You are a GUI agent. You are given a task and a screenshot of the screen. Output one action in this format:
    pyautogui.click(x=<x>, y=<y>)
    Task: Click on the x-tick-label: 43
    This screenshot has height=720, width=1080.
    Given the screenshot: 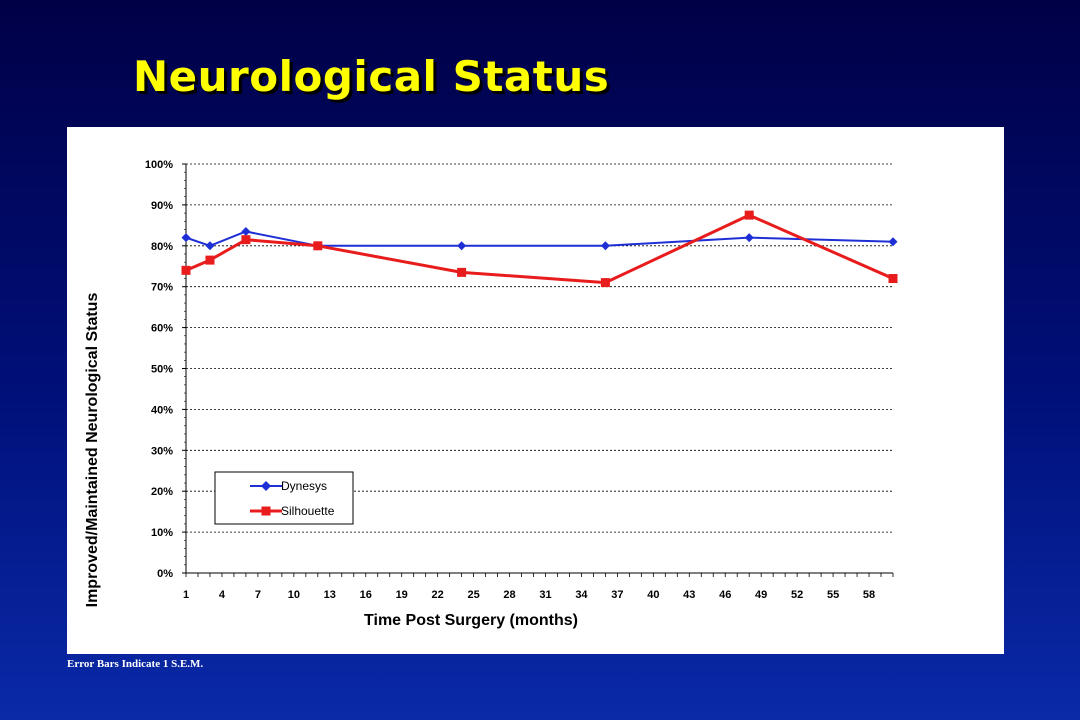 What is the action you would take?
    pyautogui.click(x=689, y=595)
    